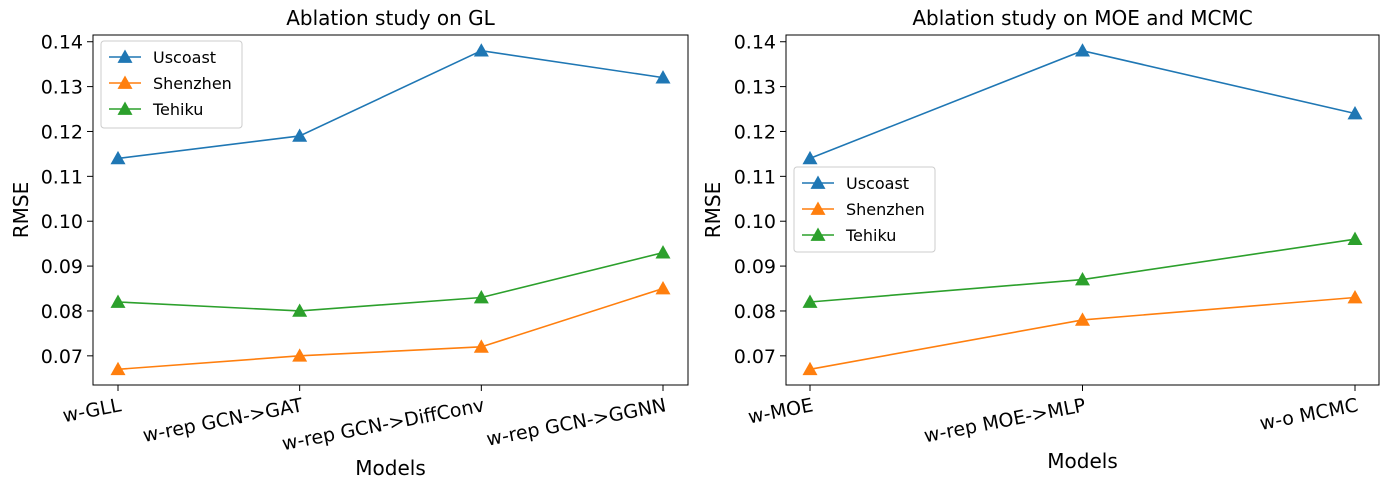 The width and height of the screenshot is (1389, 490). What do you see at coordinates (1082, 18) in the screenshot?
I see `chart-title: Ablation study on MOE and MCMC` at bounding box center [1082, 18].